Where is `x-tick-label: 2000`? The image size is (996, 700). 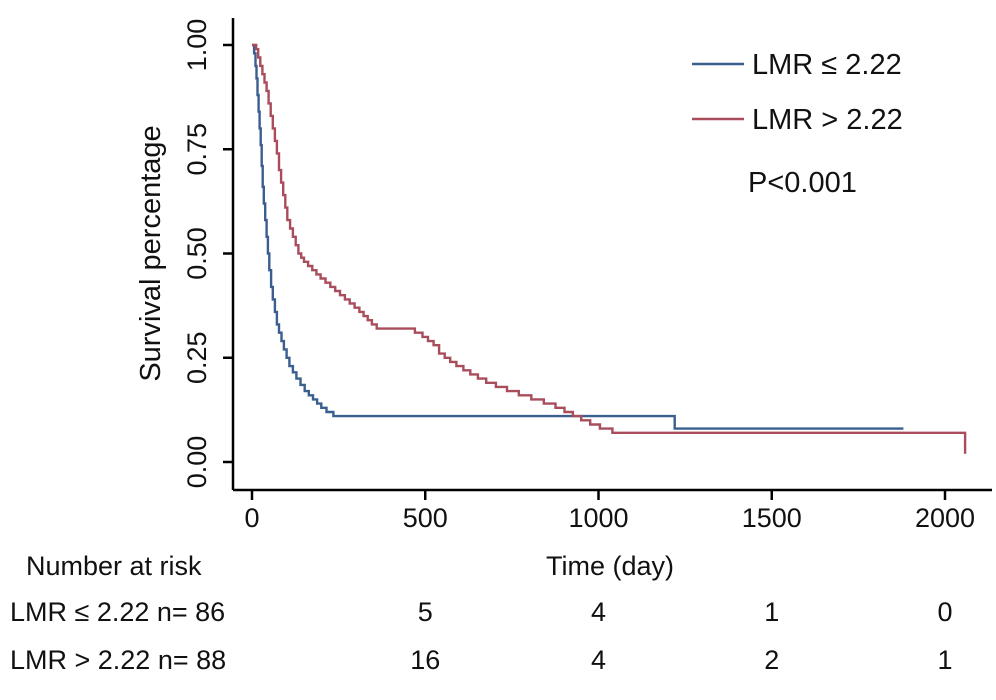
x-tick-label: 2000 is located at coordinates (945, 518).